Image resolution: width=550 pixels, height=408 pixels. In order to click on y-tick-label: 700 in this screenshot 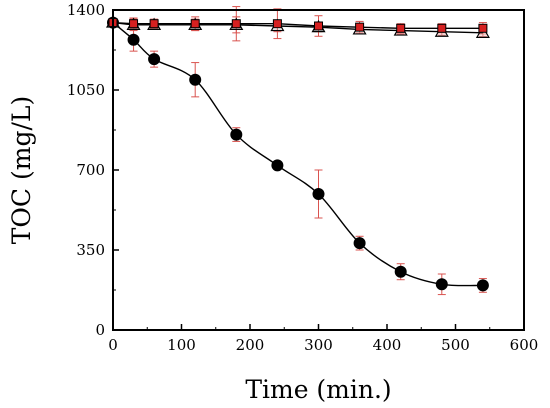, I will do `click(90, 170)`.